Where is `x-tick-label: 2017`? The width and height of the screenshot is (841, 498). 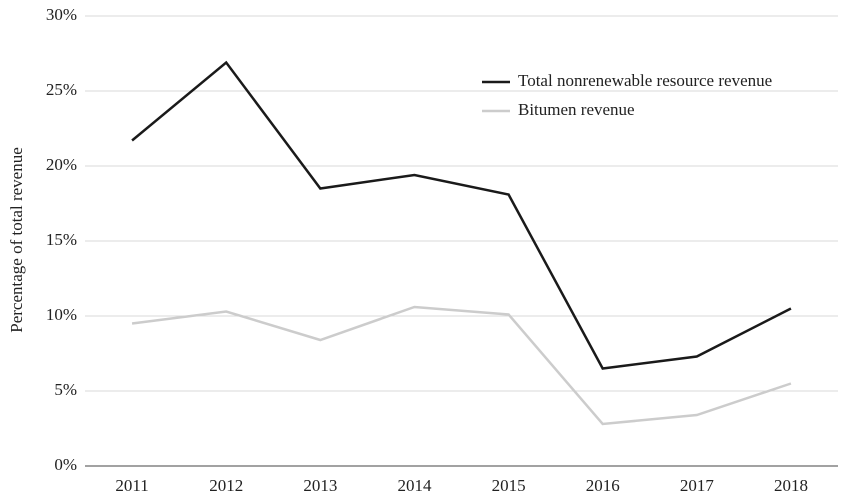
x-tick-label: 2017 is located at coordinates (697, 485).